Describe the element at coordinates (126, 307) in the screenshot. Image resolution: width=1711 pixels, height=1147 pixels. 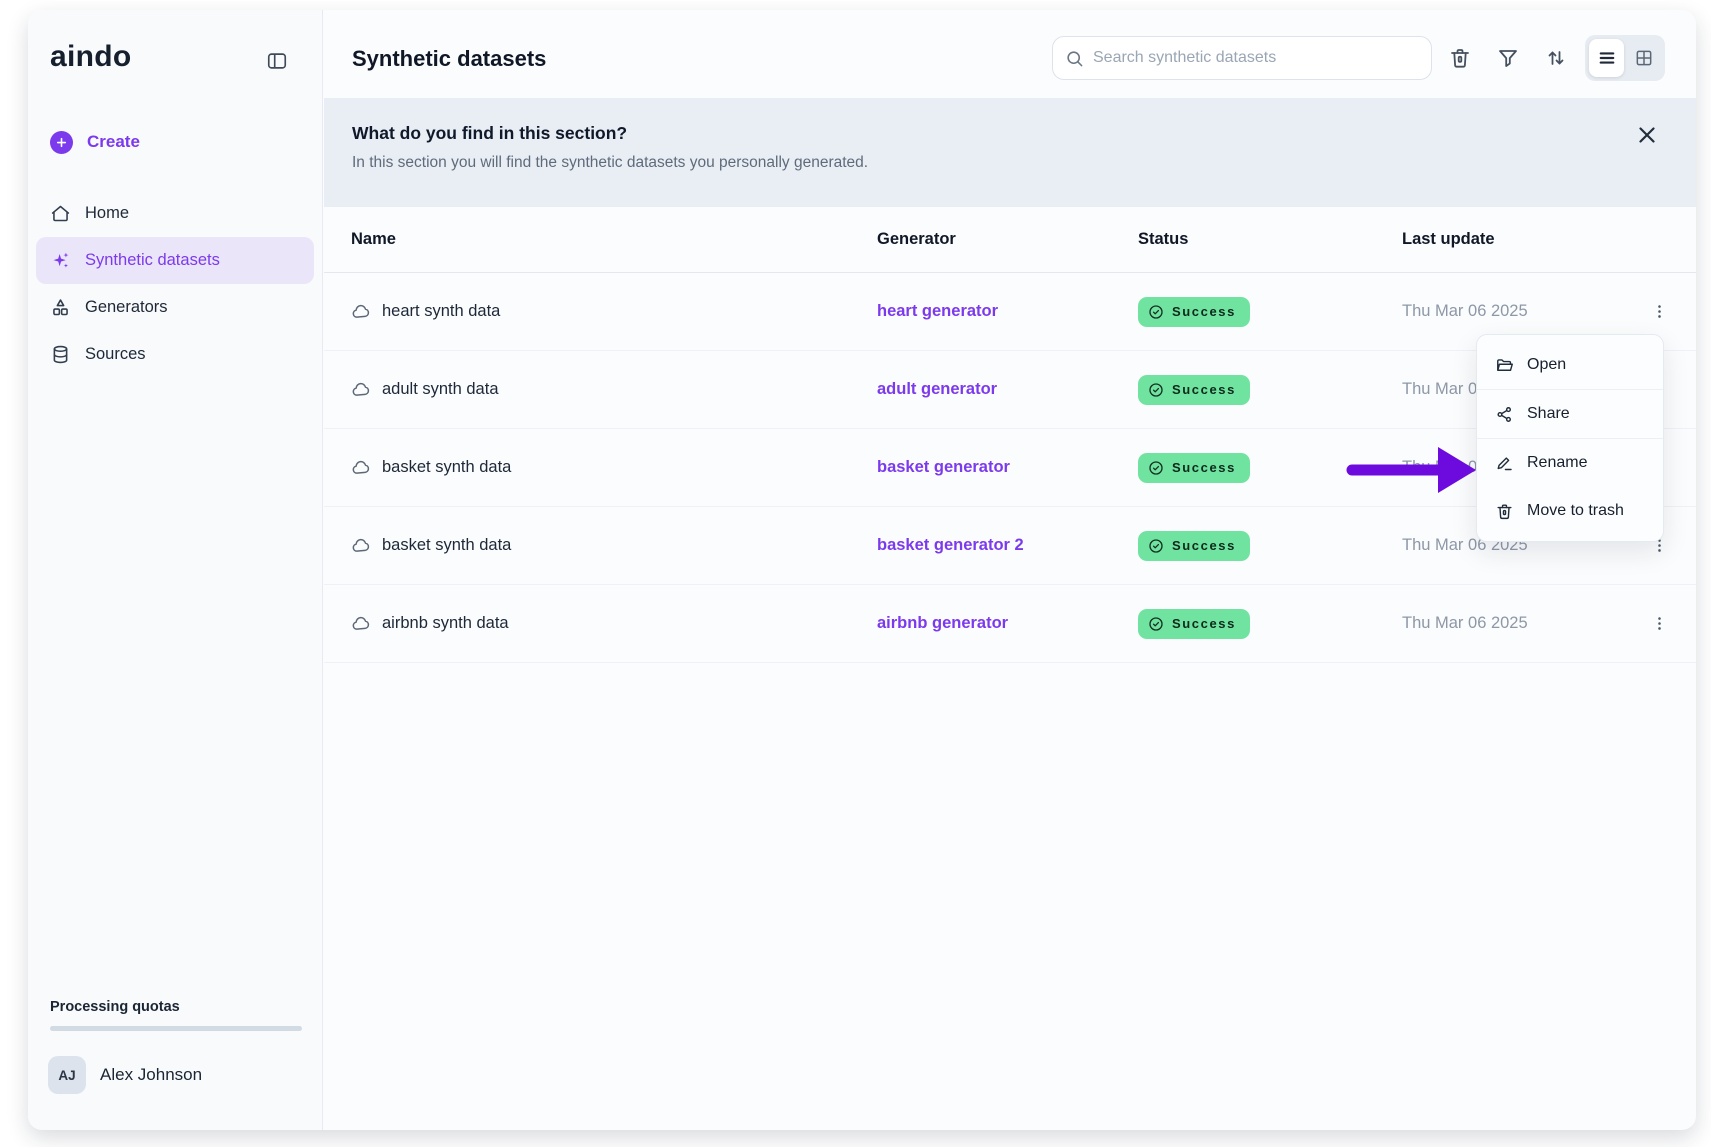
I see `sidebar-item-label: Generators` at that location.